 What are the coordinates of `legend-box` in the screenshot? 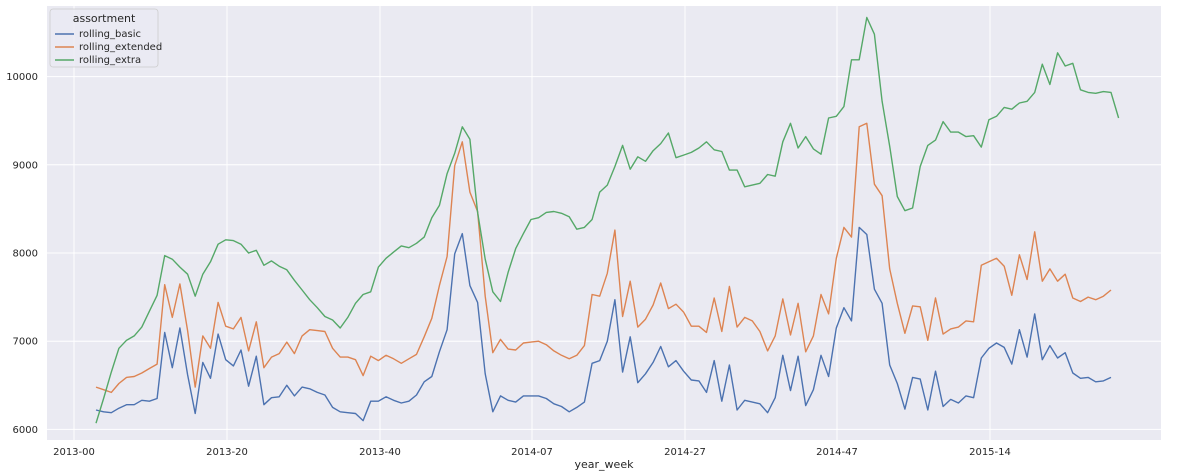 It's located at (104, 38).